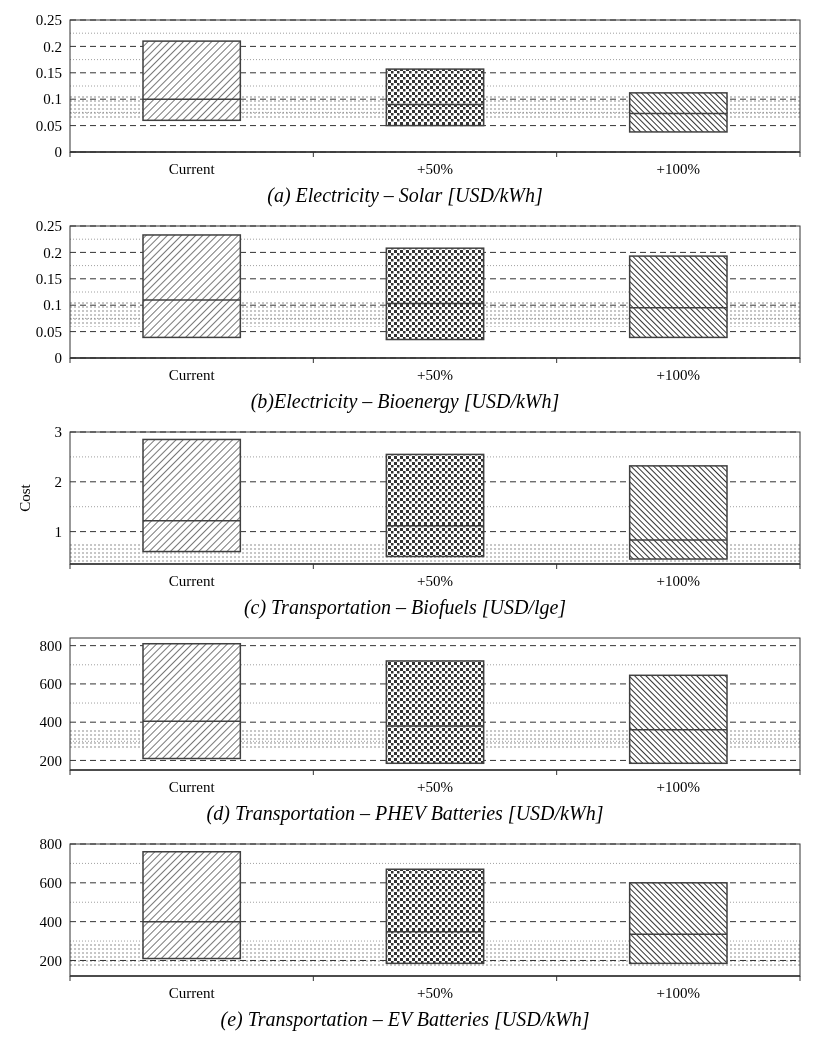  I want to click on y-tick-label: 1, so click(58, 531).